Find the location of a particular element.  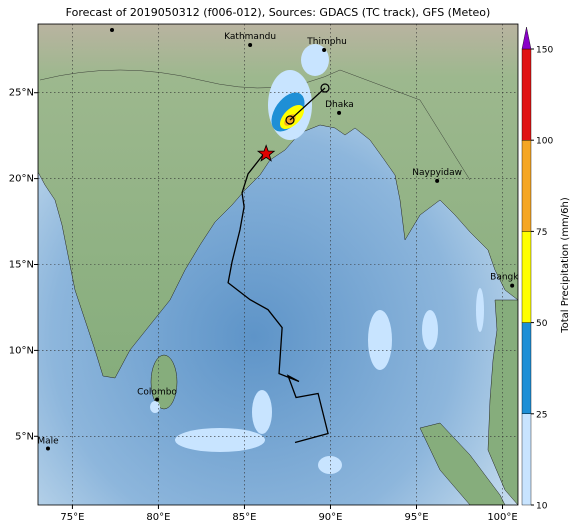

colorbar-tick-label: 25 is located at coordinates (541, 415).